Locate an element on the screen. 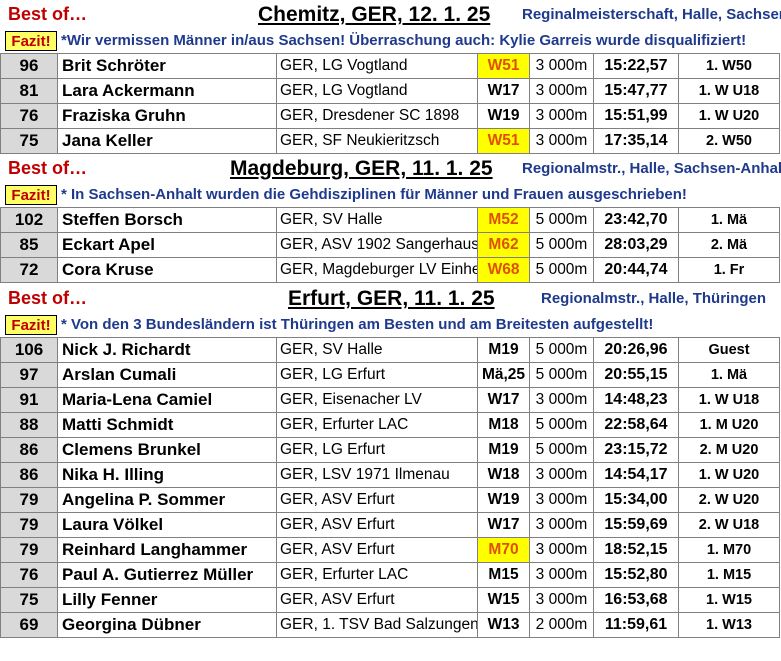  athlete-name: Brit Schröter is located at coordinates (167, 66).